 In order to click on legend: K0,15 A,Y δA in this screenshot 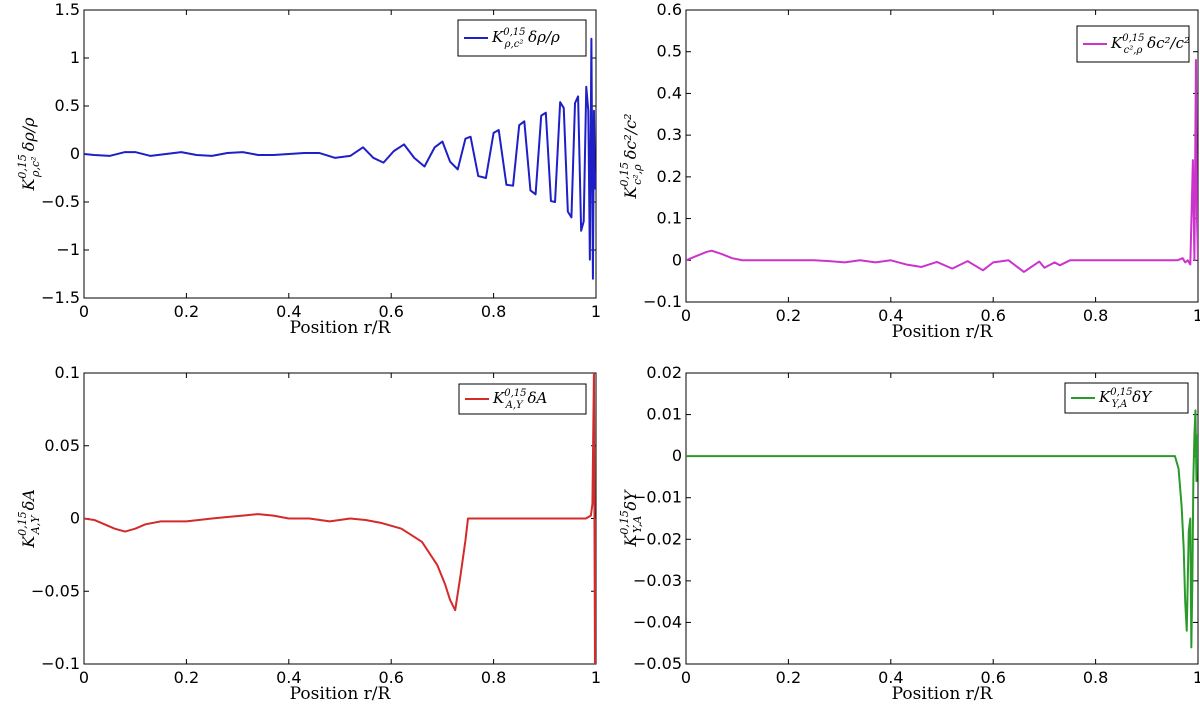, I will do `click(522, 399)`.